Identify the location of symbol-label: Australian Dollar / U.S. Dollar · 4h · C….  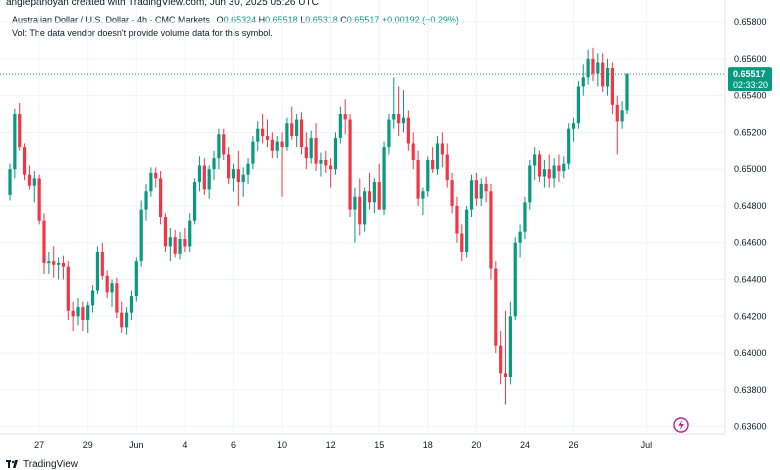
(111, 20).